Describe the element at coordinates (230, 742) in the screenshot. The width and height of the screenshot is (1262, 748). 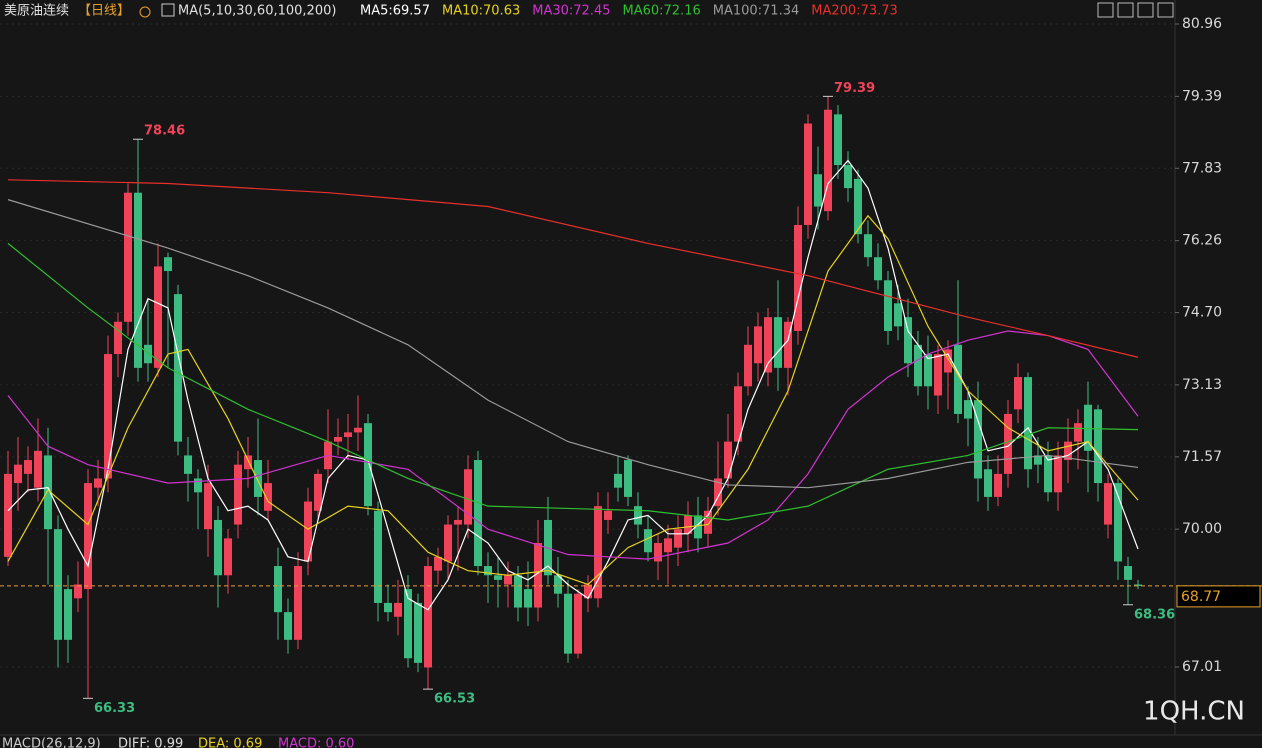
I see `macd-dea: DEA: 0.69` at that location.